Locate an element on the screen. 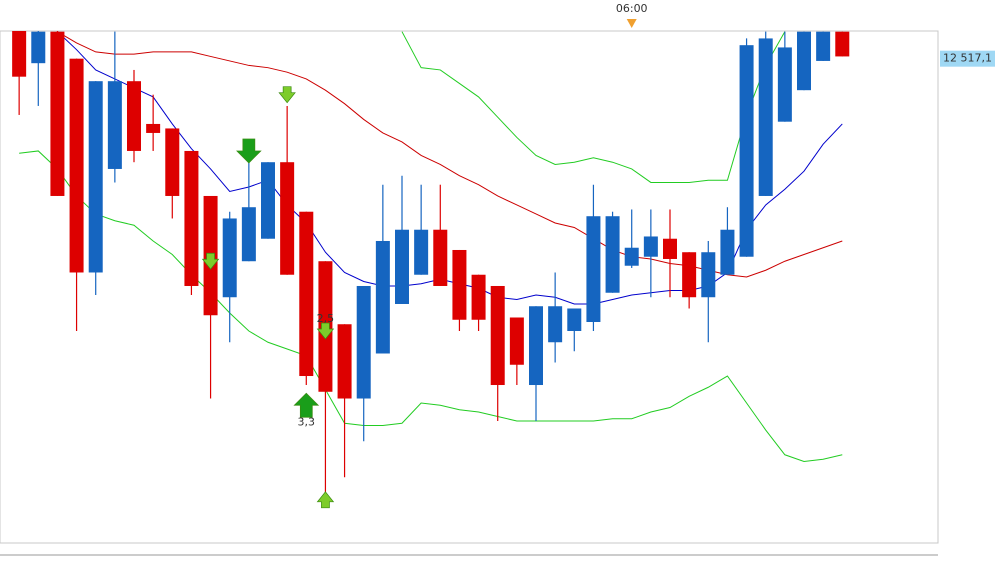 This screenshot has height=579, width=995. indicator-line is located at coordinates (593, 107).